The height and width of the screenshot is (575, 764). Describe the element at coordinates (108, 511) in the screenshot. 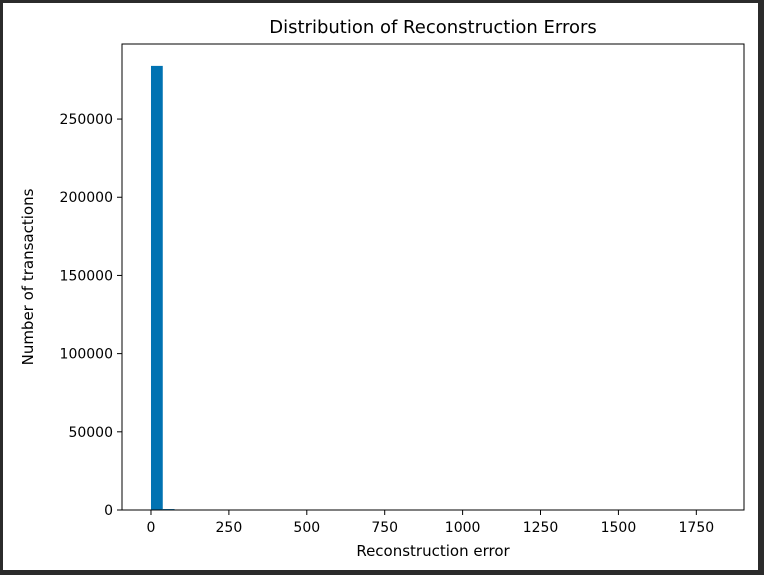

I see `y-tick-label-0: 0` at that location.